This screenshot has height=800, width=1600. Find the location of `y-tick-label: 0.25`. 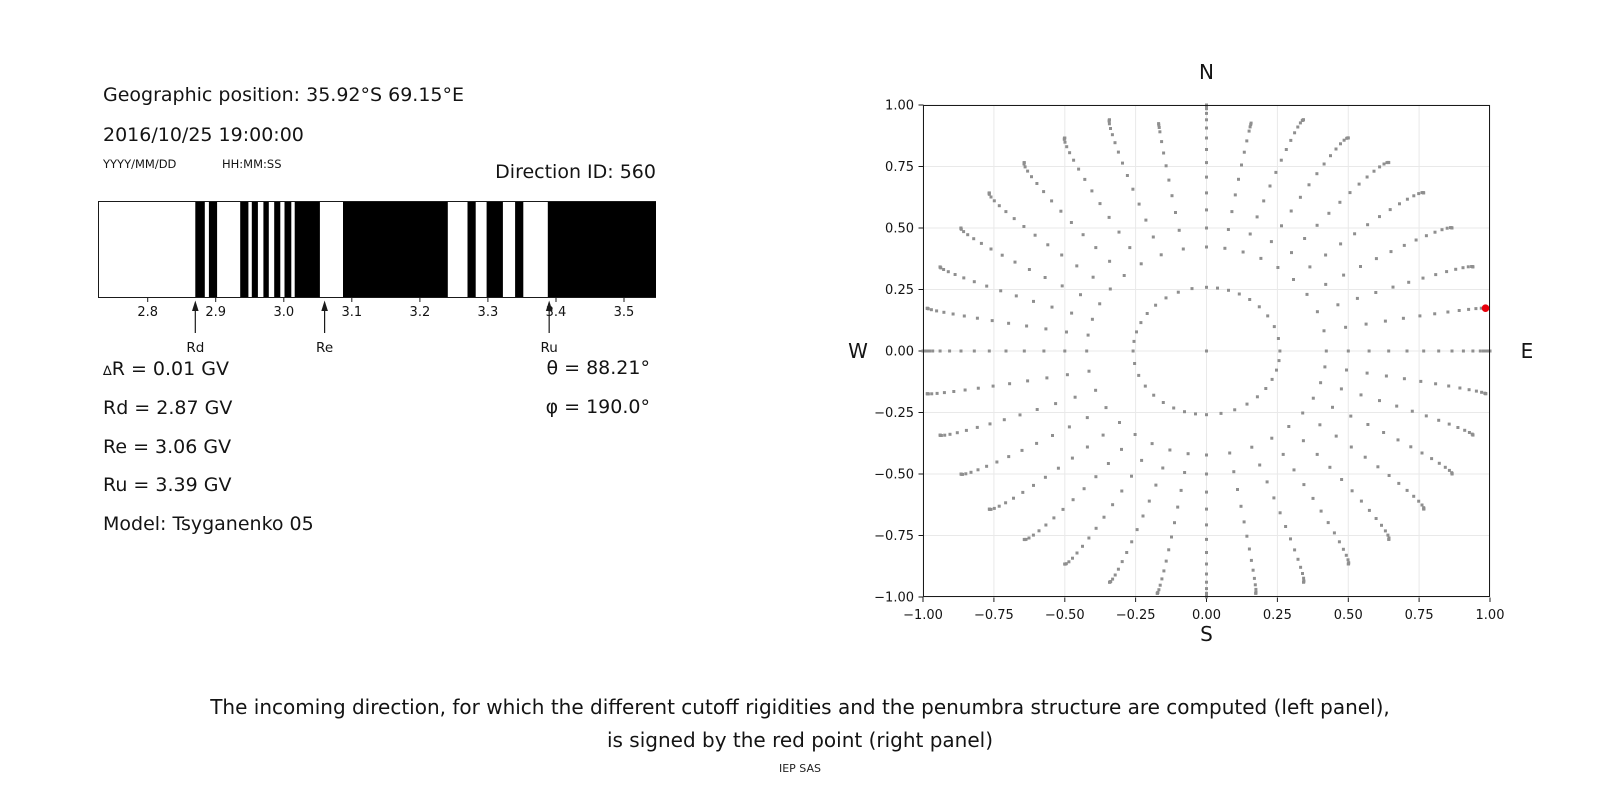

y-tick-label: 0.25 is located at coordinates (899, 290).